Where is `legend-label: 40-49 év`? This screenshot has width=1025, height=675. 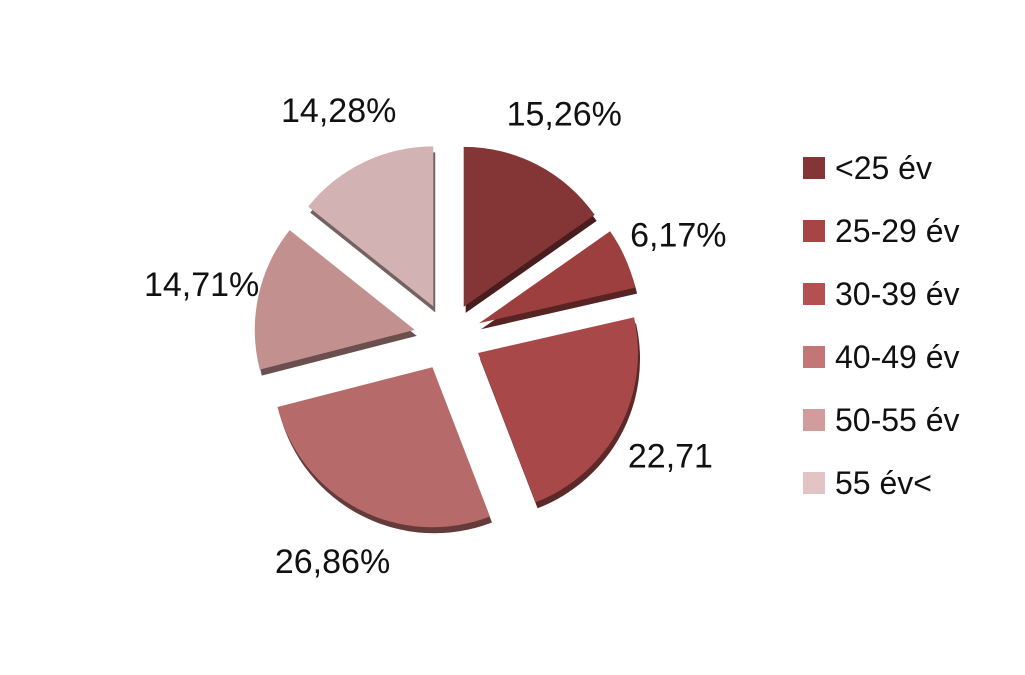 legend-label: 40-49 év is located at coordinates (897, 356).